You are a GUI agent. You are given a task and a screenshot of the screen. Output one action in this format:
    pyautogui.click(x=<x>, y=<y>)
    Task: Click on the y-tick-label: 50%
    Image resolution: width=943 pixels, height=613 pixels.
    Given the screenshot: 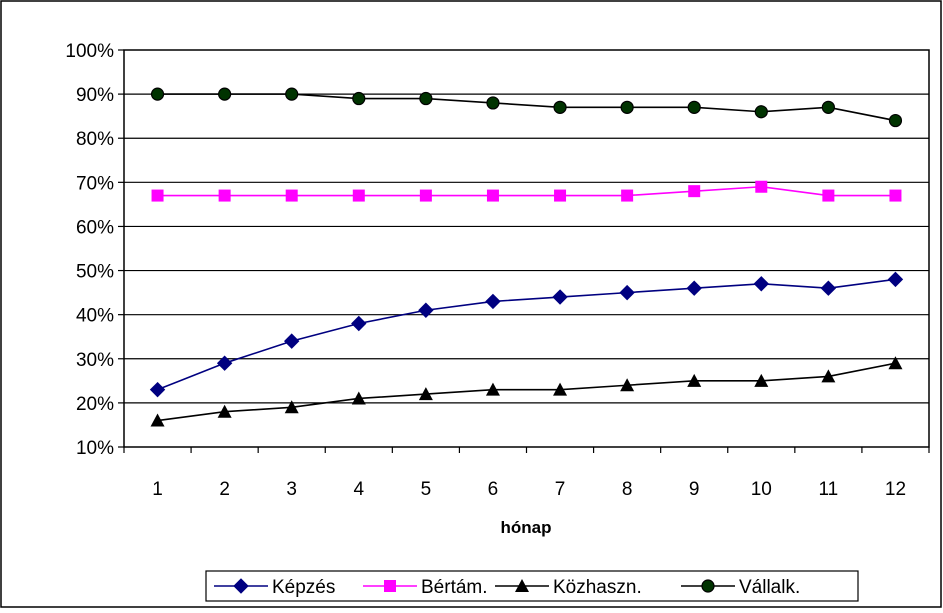 What is the action you would take?
    pyautogui.click(x=95, y=272)
    